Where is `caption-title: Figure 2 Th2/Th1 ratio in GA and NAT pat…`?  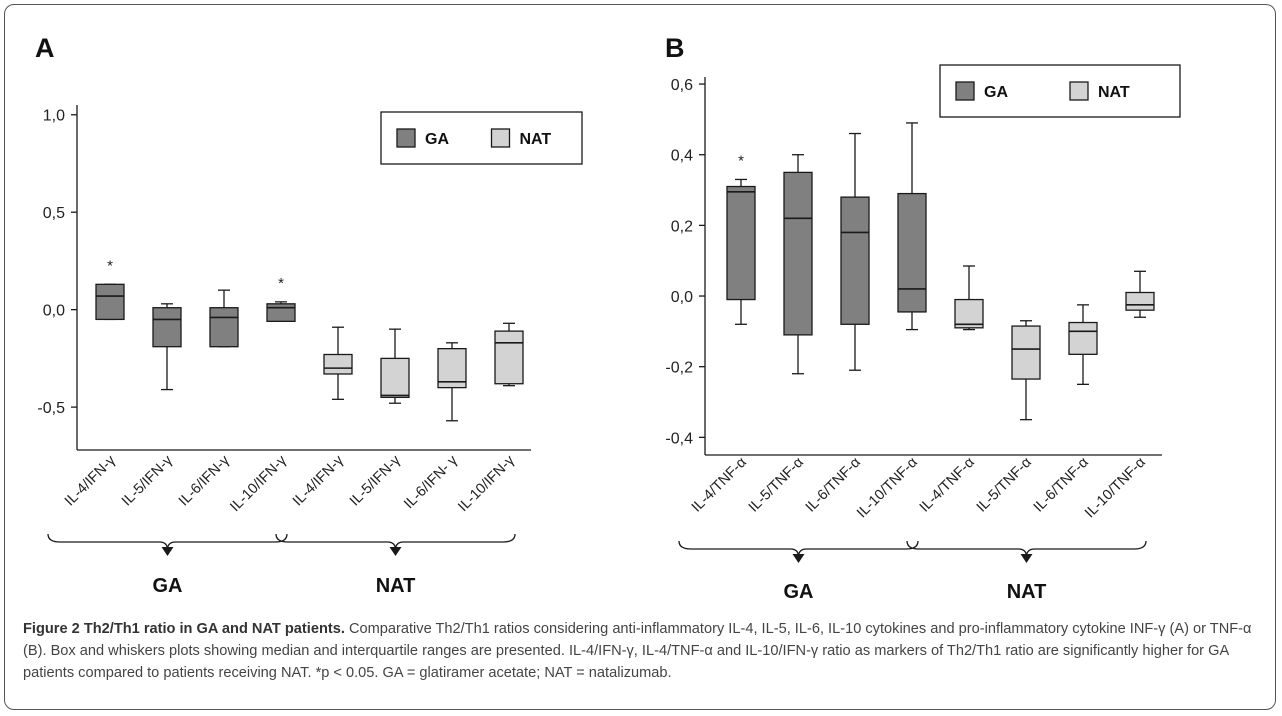 caption-title: Figure 2 Th2/Th1 ratio in GA and NAT pat… is located at coordinates (184, 629).